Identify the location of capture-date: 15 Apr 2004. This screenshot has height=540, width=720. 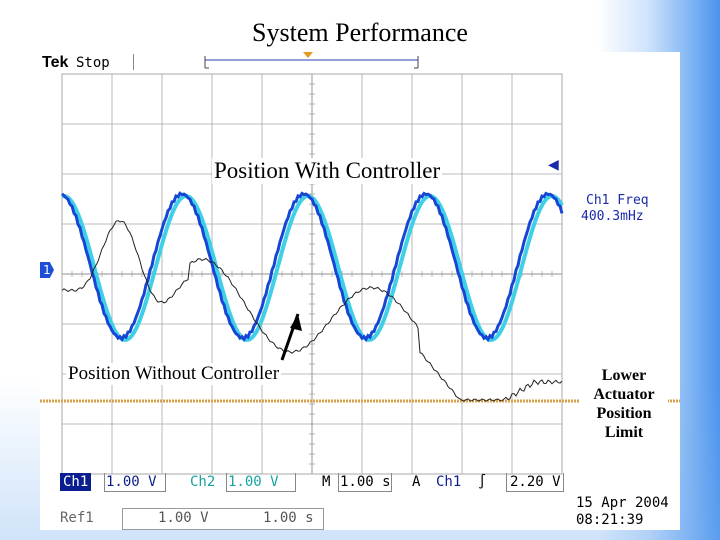
(622, 503).